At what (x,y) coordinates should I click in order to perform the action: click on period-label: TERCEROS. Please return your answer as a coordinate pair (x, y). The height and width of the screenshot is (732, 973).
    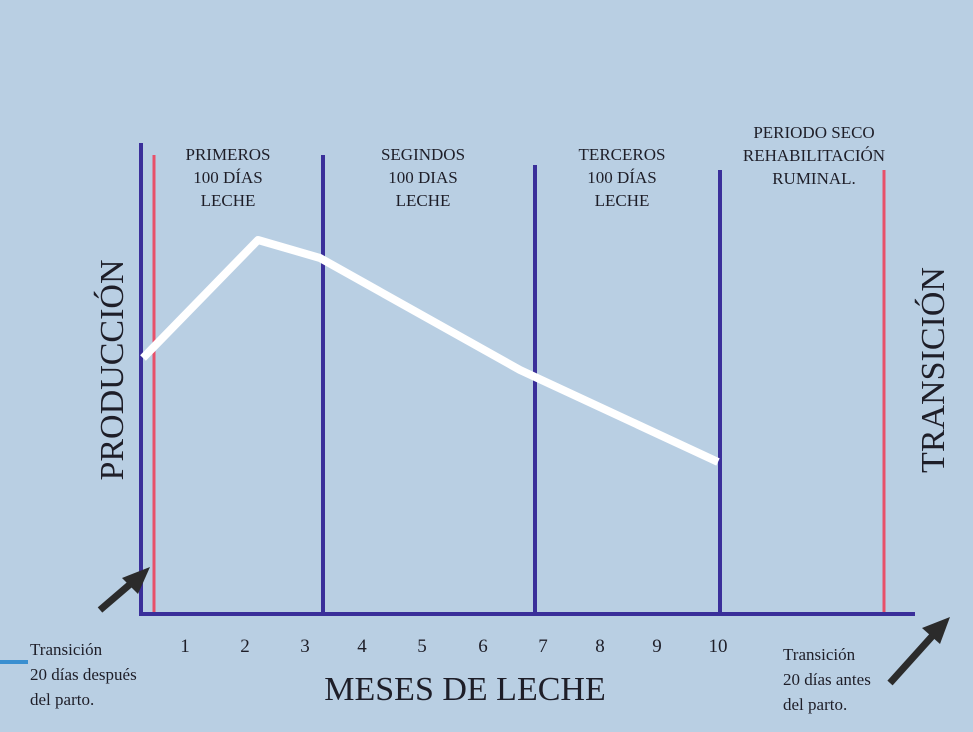
    Looking at the image, I should click on (622, 154).